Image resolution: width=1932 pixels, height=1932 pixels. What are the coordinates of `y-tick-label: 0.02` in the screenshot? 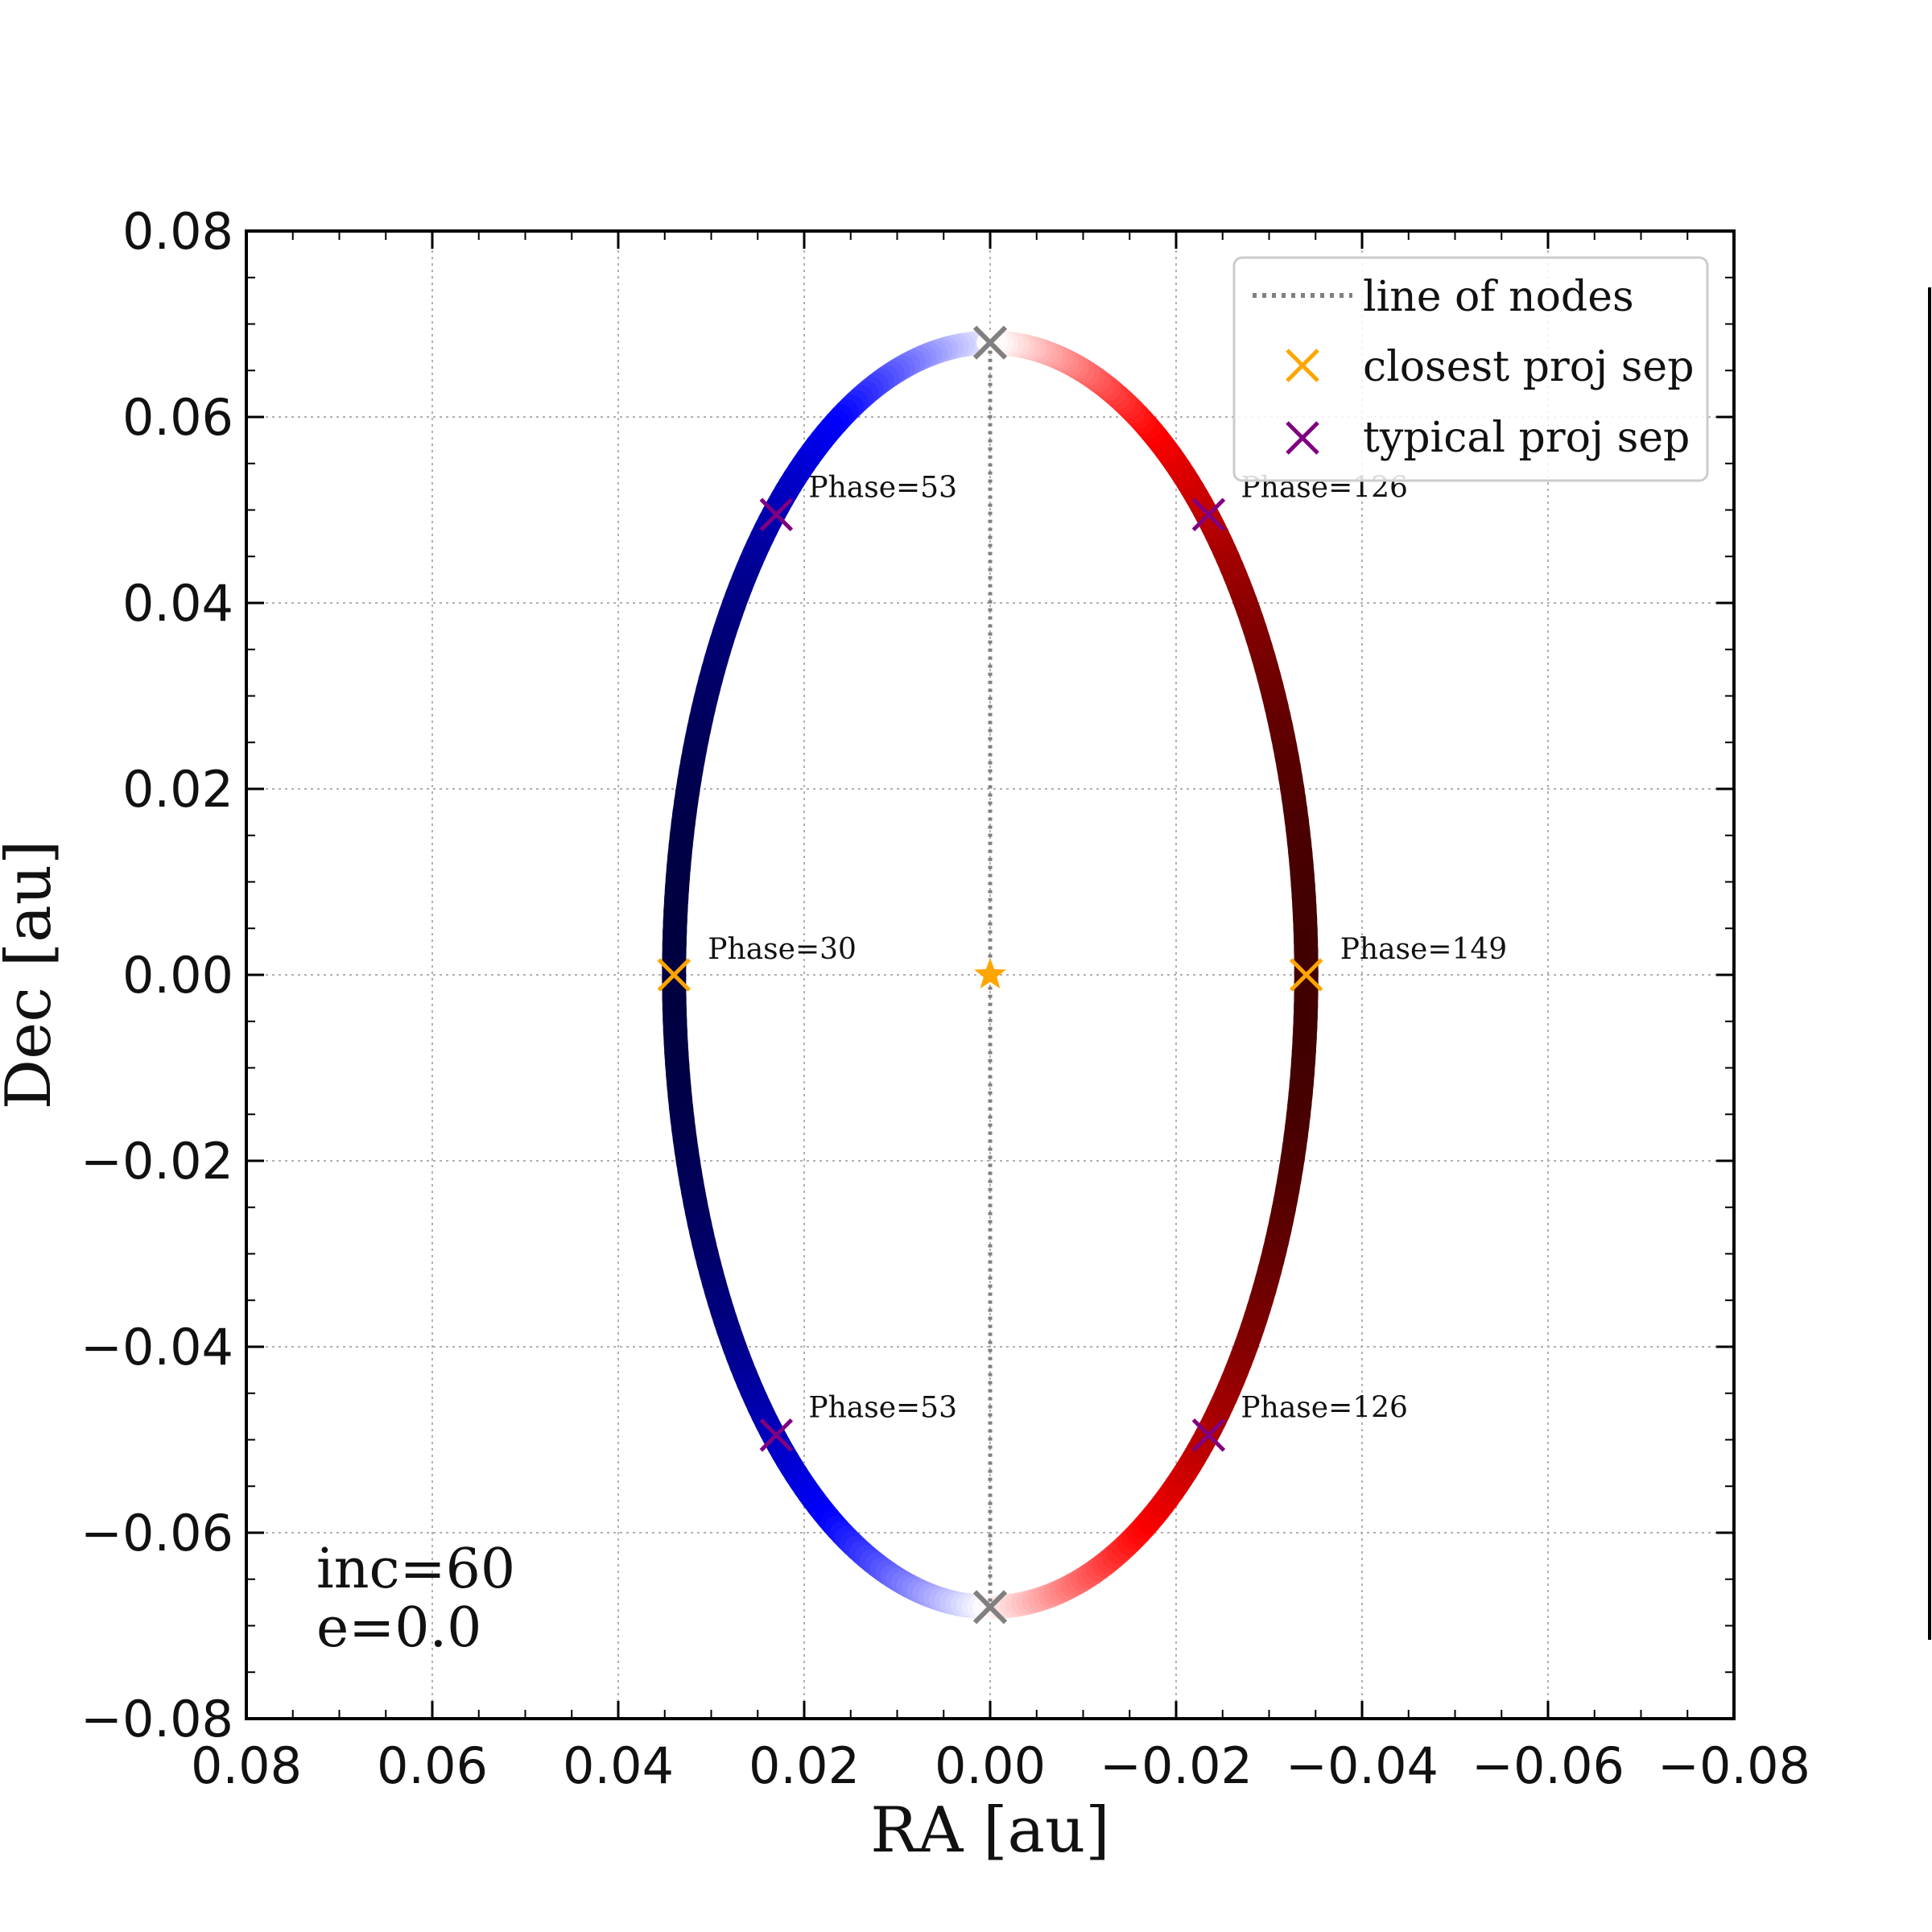 It's located at (177, 789).